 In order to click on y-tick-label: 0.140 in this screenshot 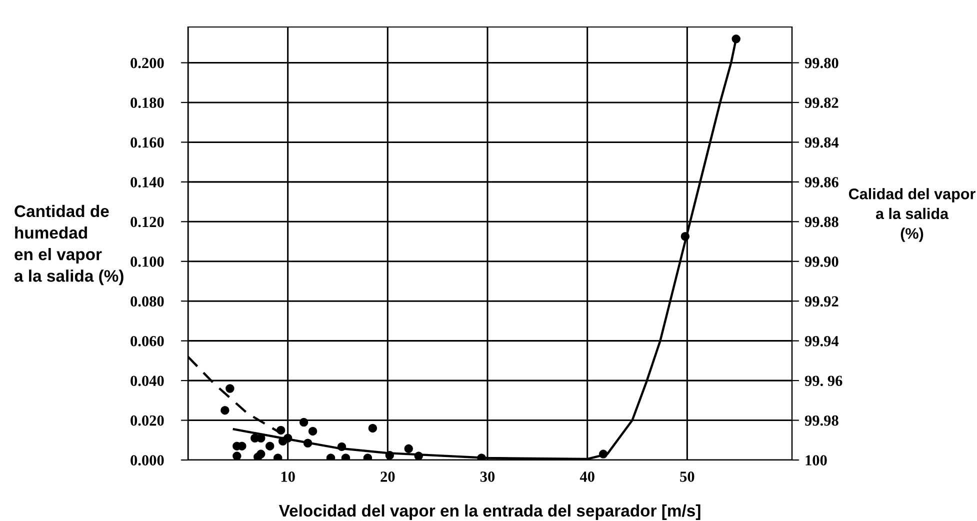, I will do `click(147, 182)`.